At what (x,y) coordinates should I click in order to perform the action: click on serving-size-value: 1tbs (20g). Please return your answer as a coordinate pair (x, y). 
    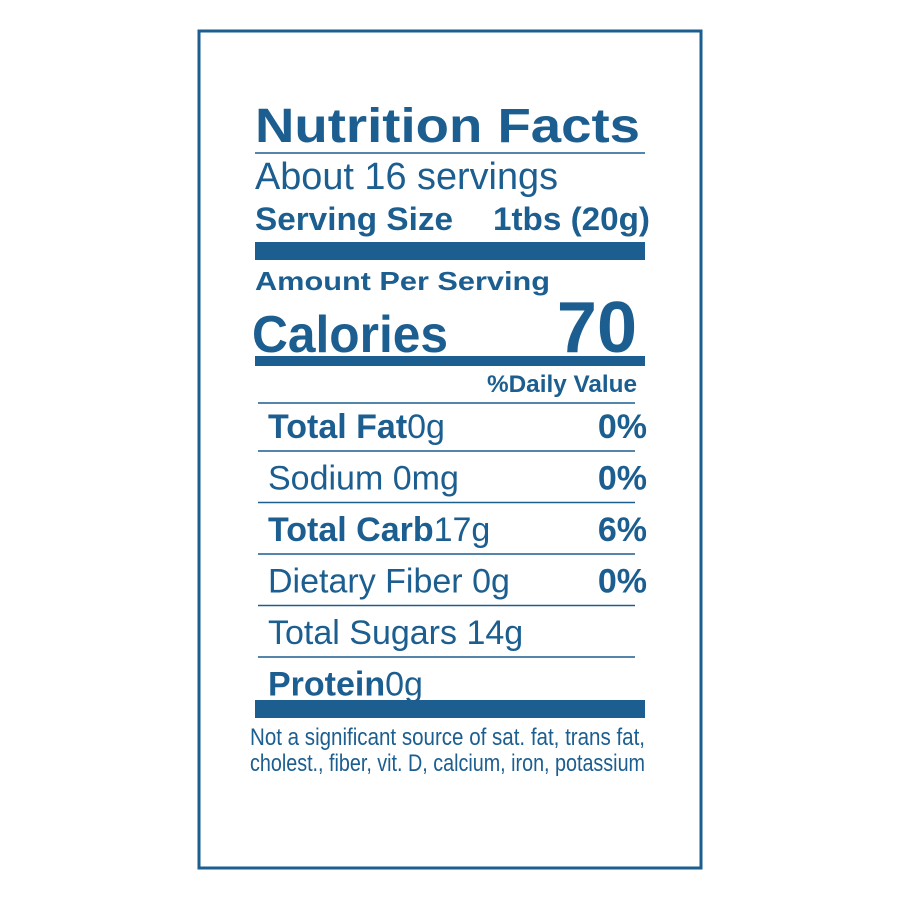
    Looking at the image, I should click on (571, 219).